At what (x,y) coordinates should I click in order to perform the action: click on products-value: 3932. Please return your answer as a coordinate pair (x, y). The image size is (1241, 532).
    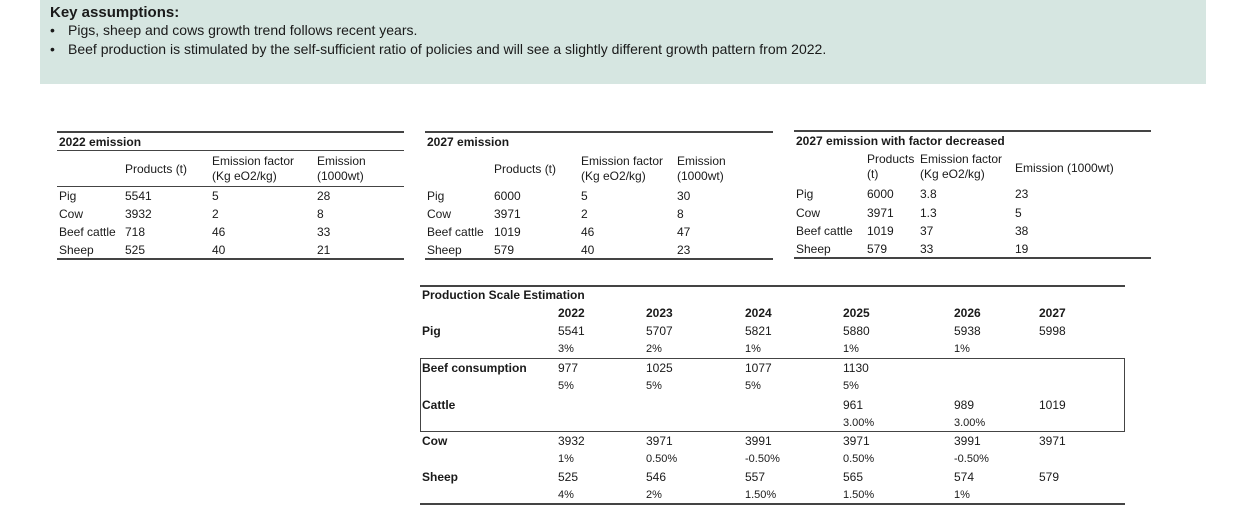
    Looking at the image, I should click on (138, 214).